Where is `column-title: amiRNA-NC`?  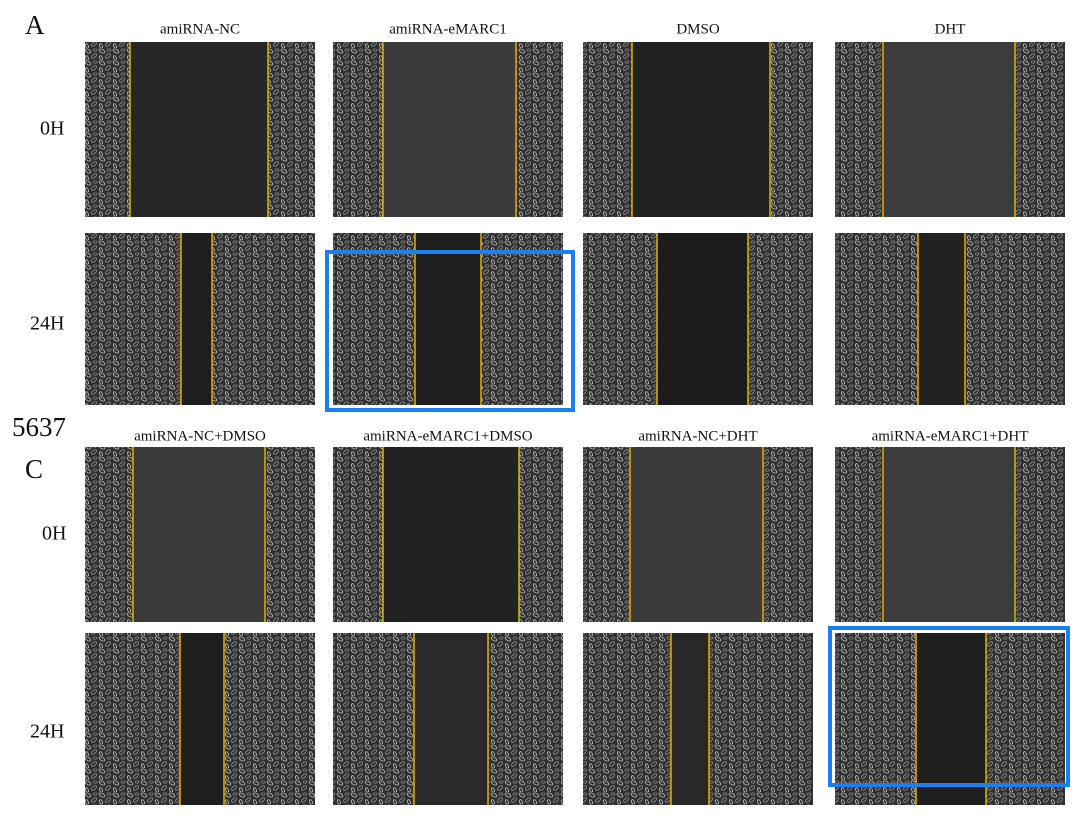
column-title: amiRNA-NC is located at coordinates (200, 29).